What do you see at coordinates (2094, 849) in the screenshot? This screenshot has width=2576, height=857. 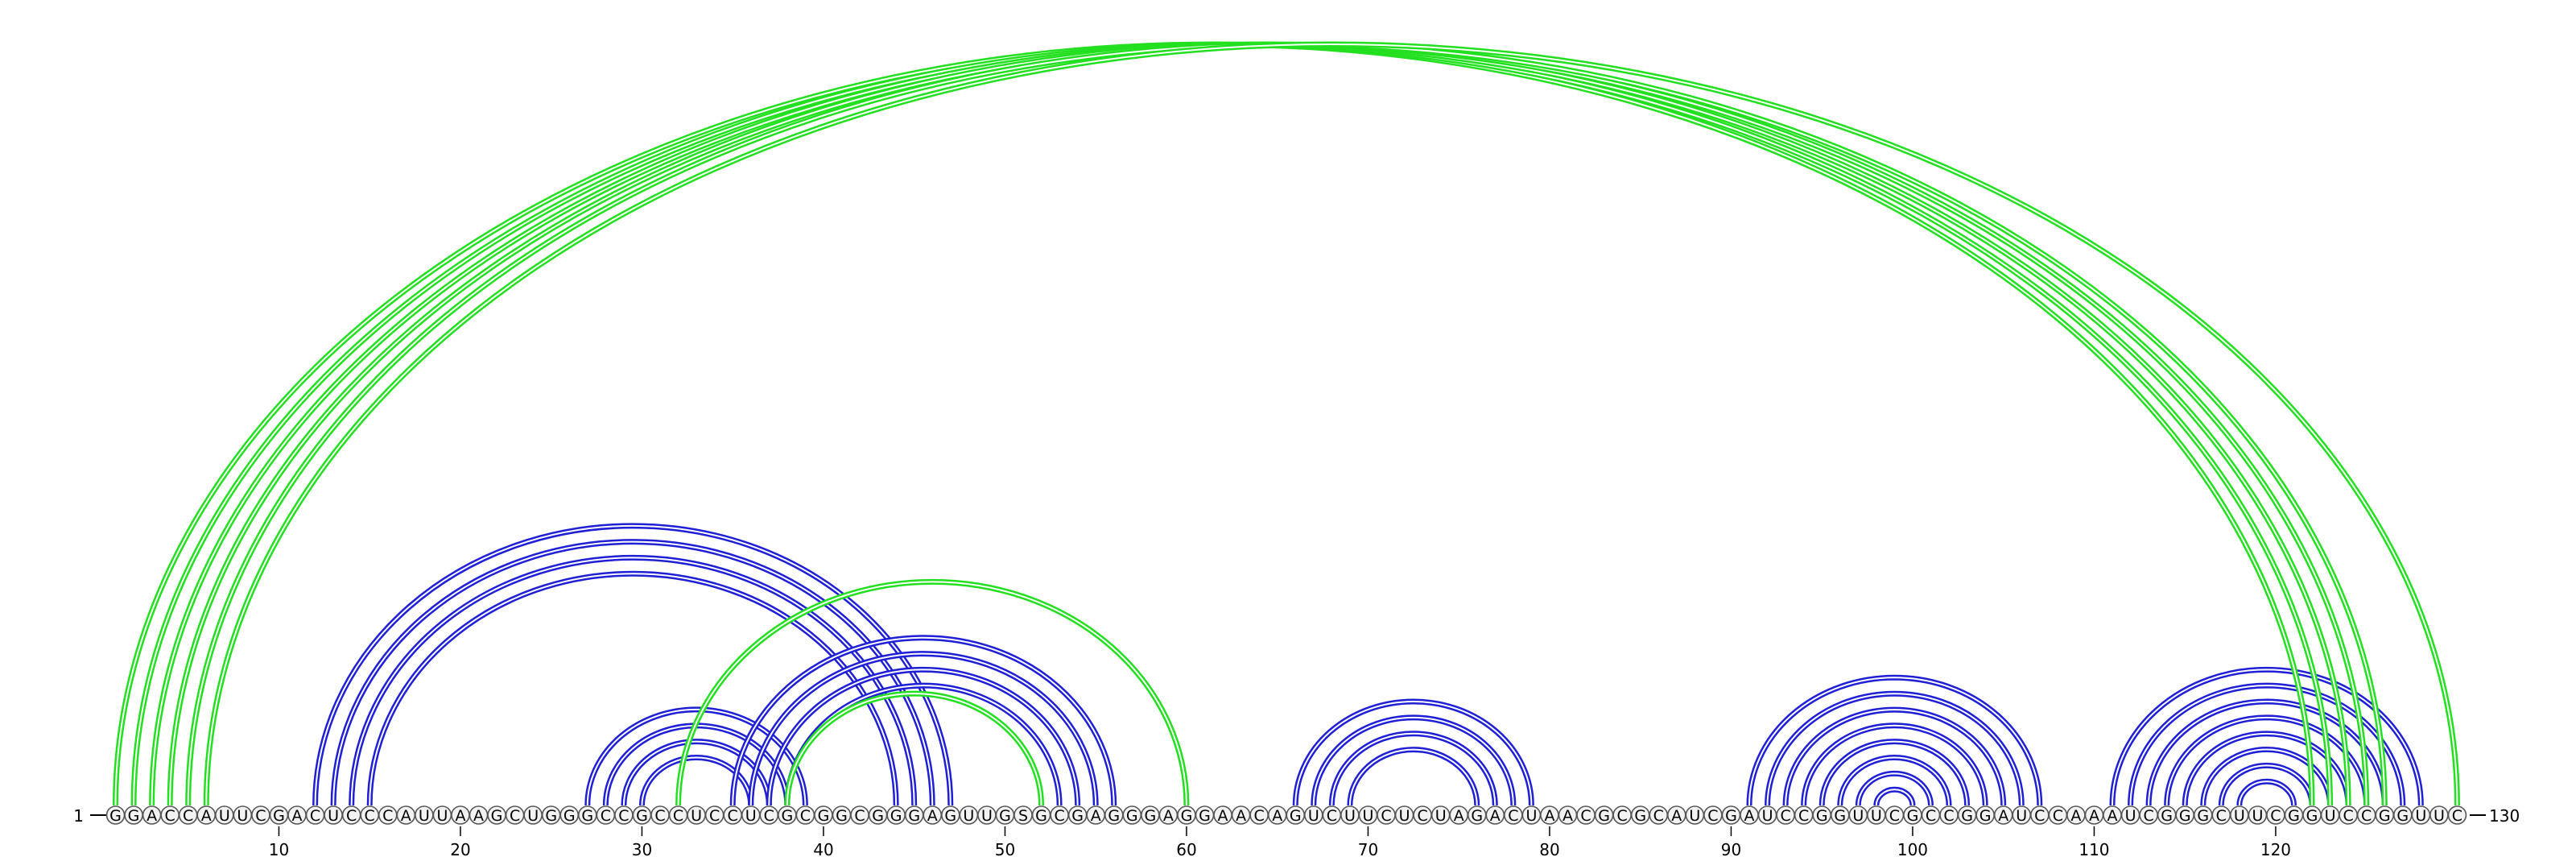 I see `position-tick-label: 110` at bounding box center [2094, 849].